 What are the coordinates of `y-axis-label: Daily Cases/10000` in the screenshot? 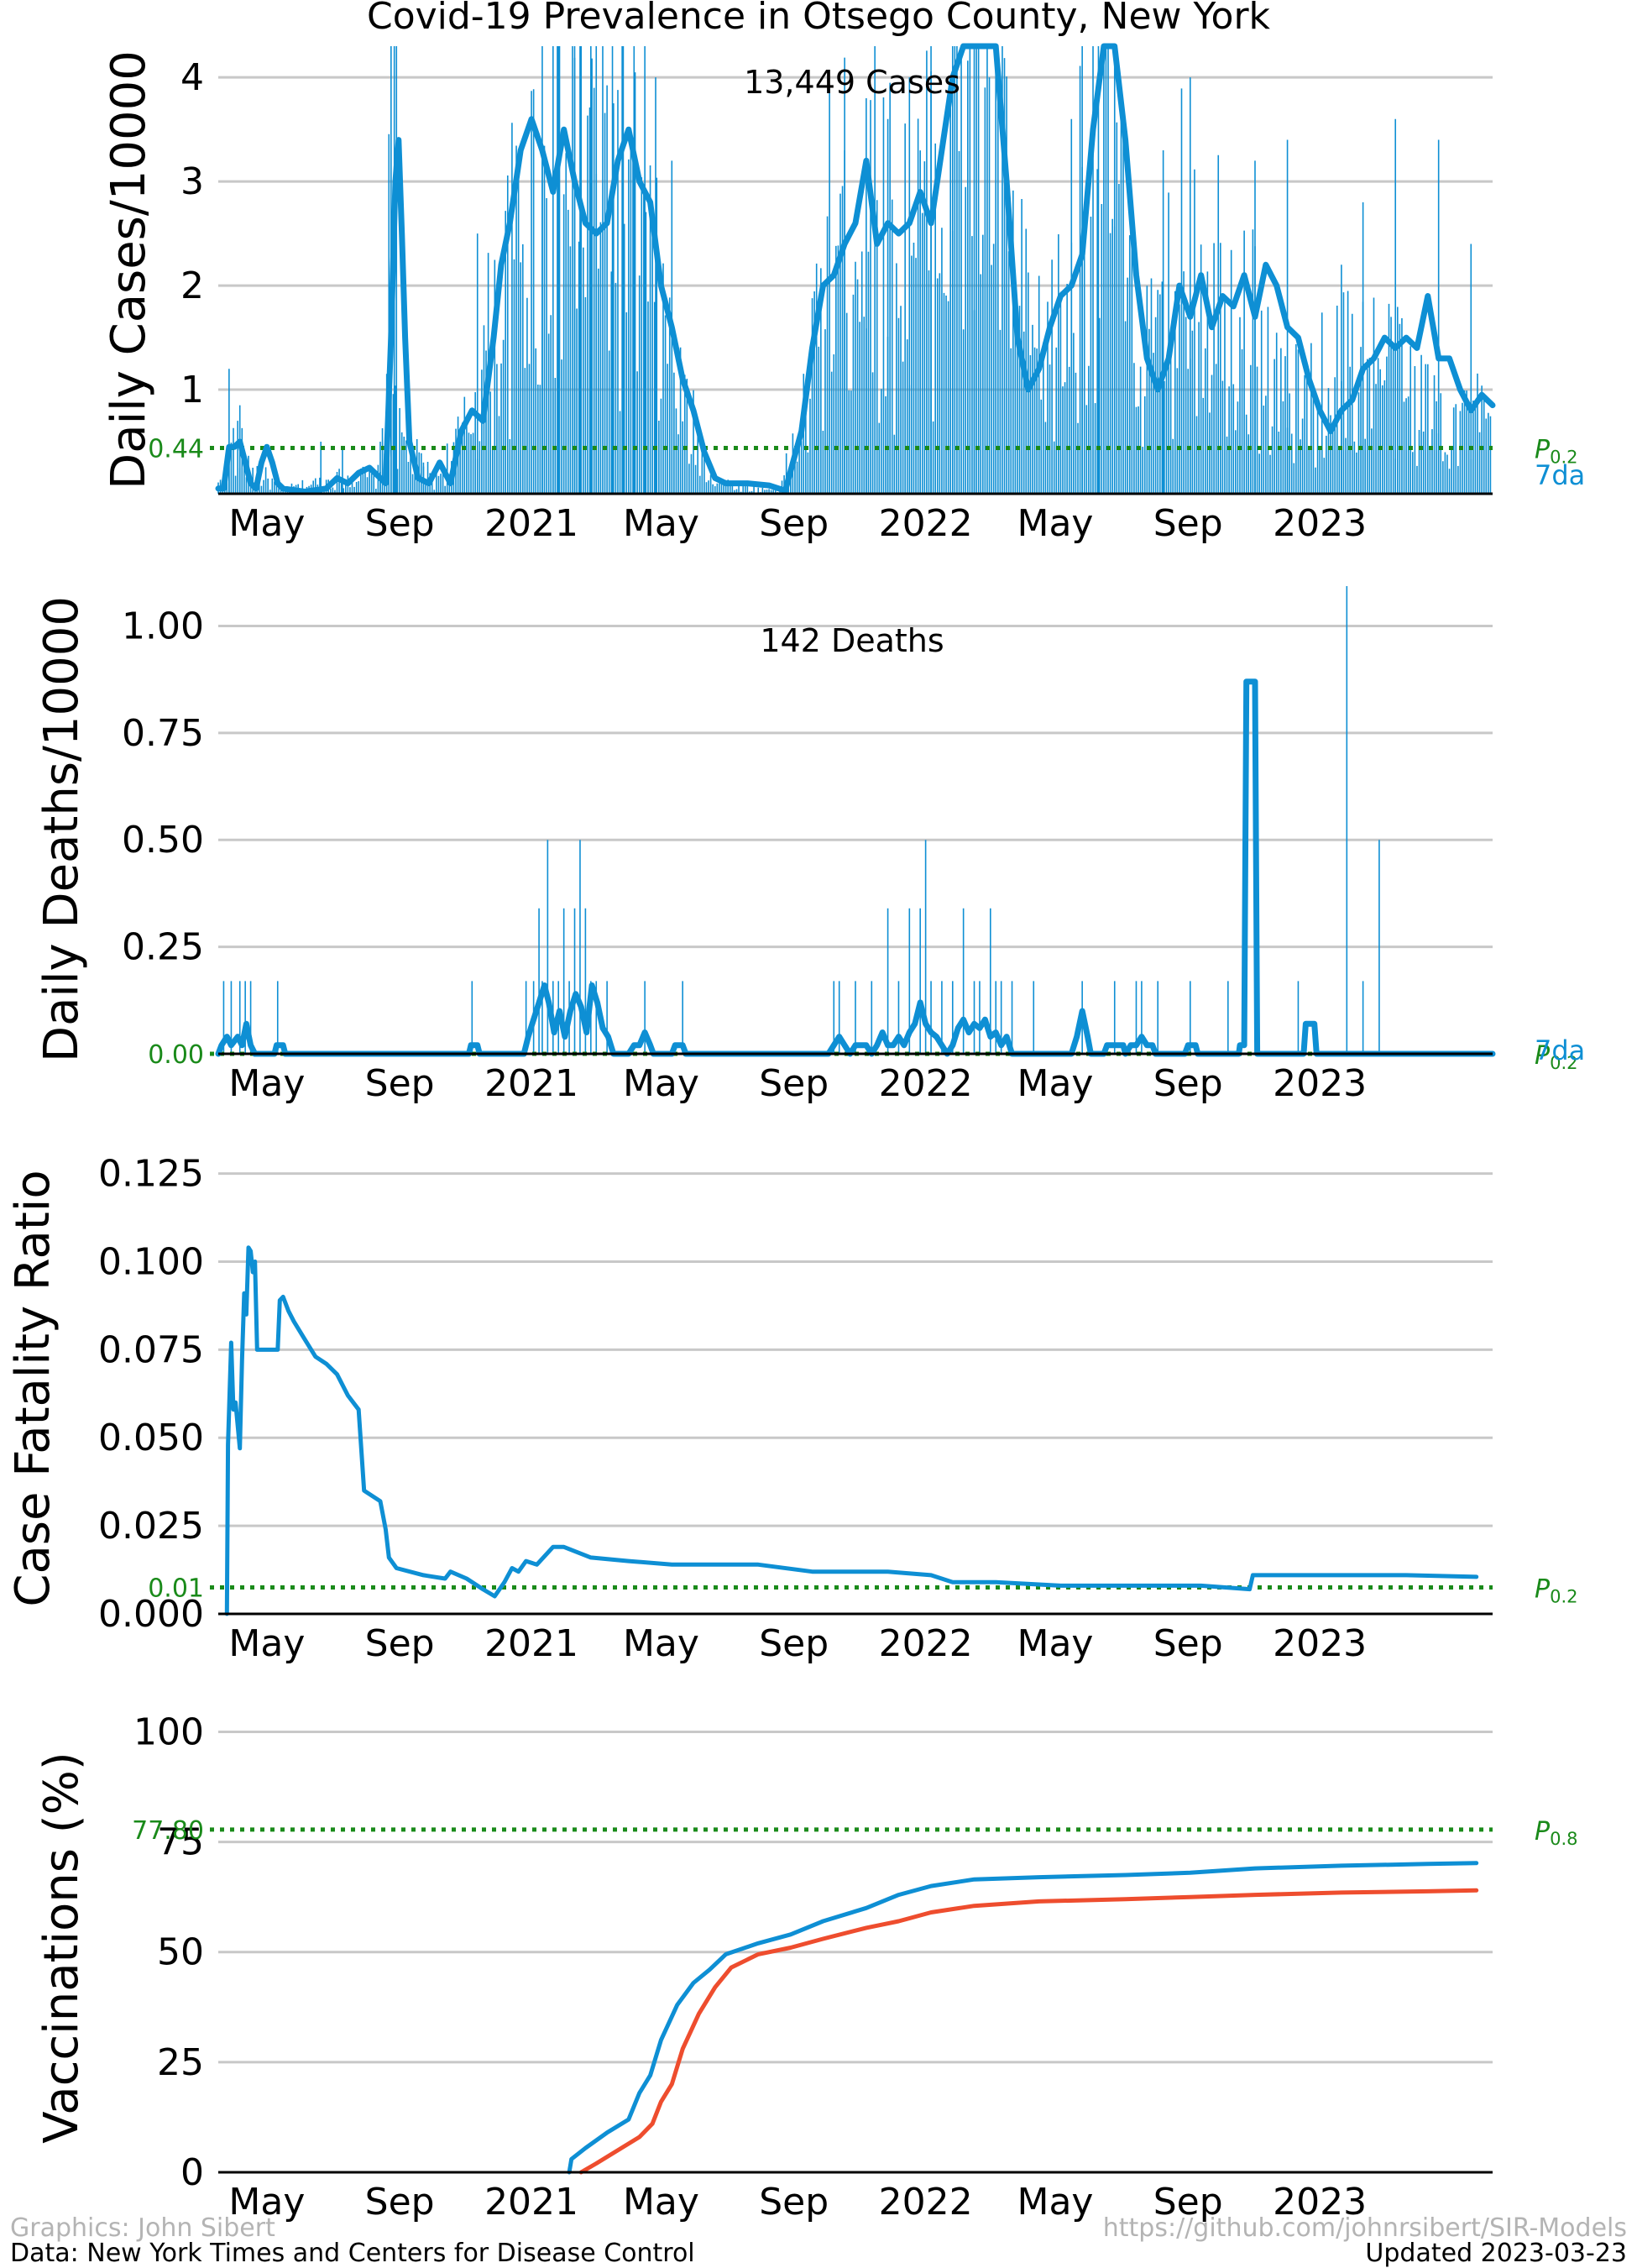 It's located at (129, 270).